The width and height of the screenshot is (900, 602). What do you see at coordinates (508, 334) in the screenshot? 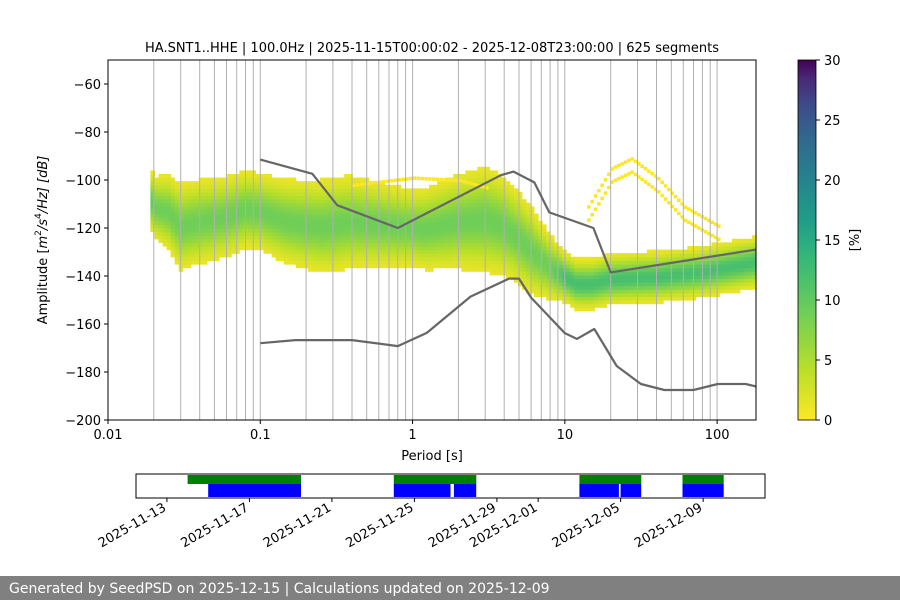
I see `nlnm-curve` at bounding box center [508, 334].